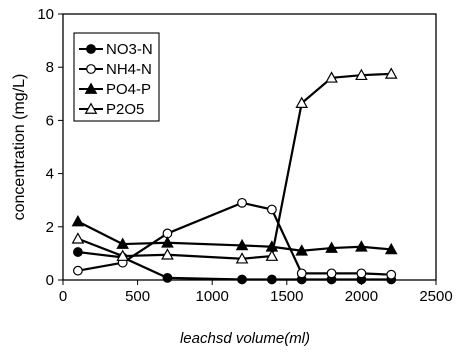 The image size is (468, 355). What do you see at coordinates (50, 174) in the screenshot?
I see `y-tick-label: 4` at bounding box center [50, 174].